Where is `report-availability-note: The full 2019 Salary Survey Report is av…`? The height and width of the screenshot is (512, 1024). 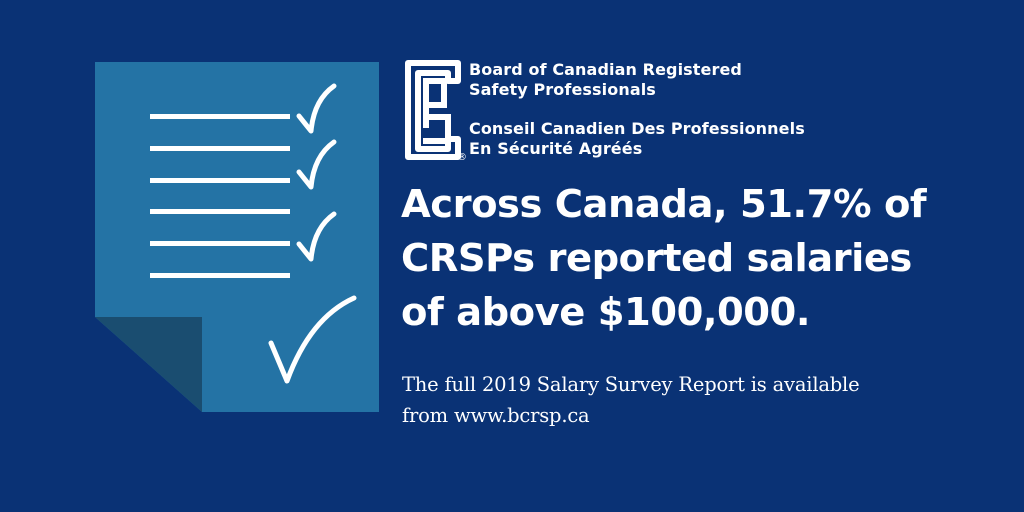
report-availability-note: The full 2019 Salary Survey Report is av… is located at coordinates (631, 400).